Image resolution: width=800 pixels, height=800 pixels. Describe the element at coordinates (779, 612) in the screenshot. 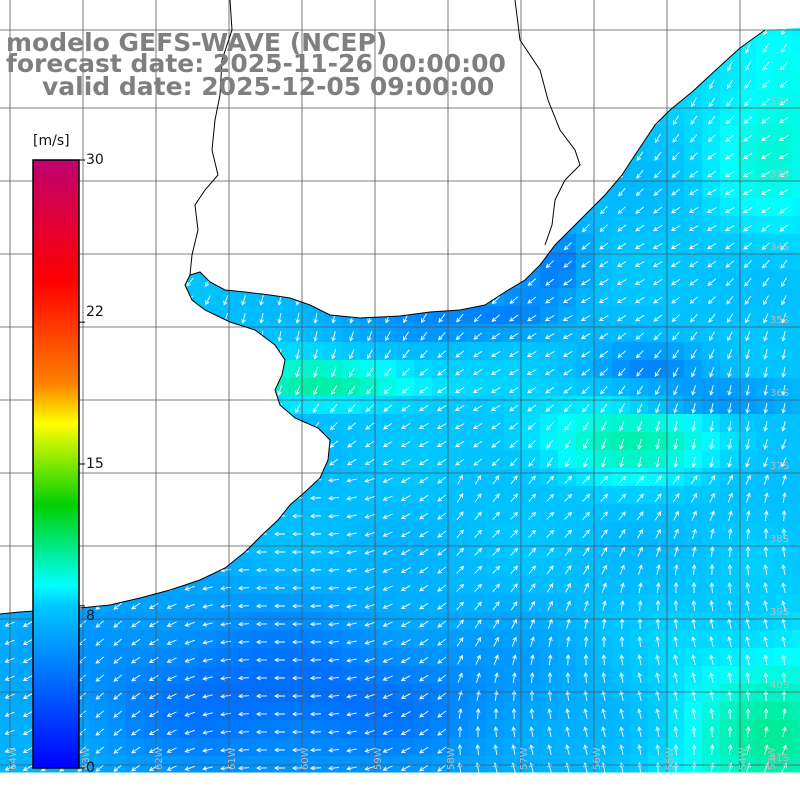

I see `latitude-label: 39S` at that location.